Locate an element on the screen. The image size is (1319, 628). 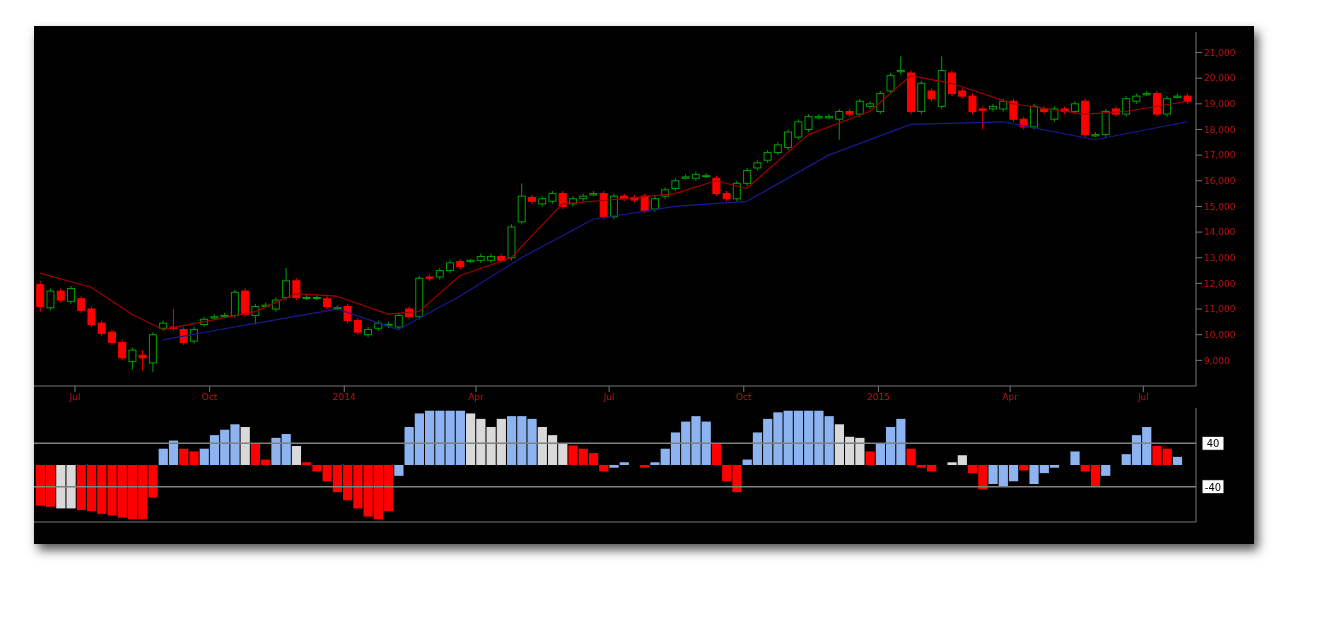
x-tick-label: 2014 is located at coordinates (344, 397).